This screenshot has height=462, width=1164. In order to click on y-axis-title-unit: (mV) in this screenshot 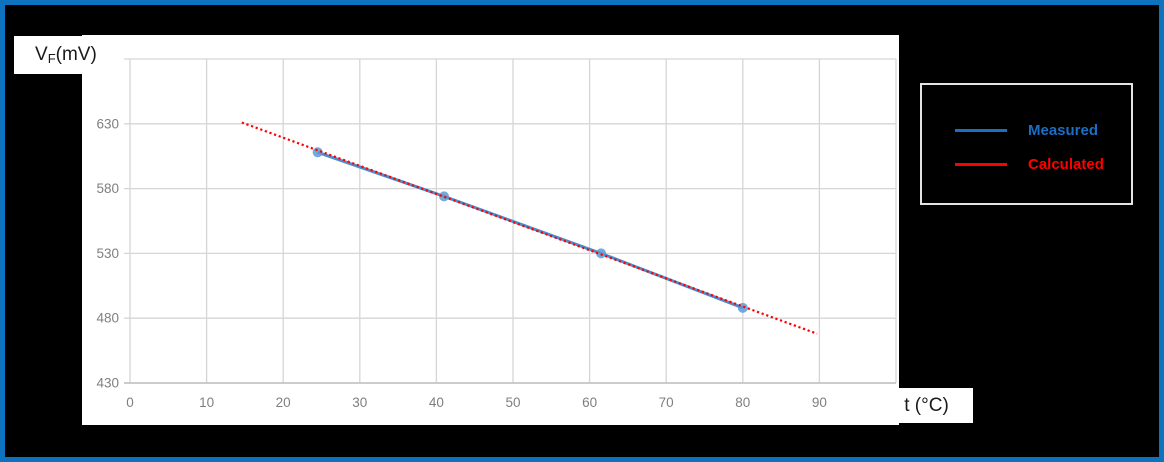, I will do `click(76, 54)`.